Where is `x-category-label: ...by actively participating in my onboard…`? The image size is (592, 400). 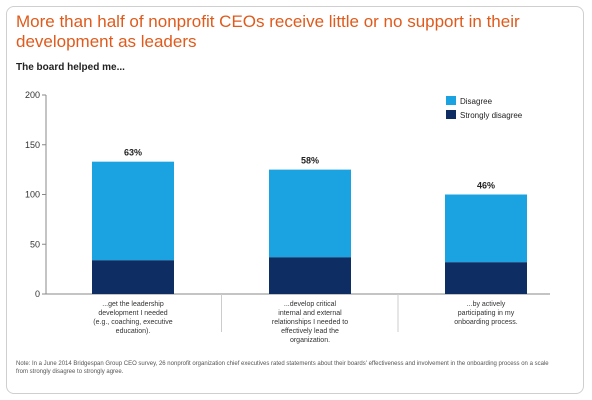
x-category-label: ...by actively participating in my onboard… is located at coordinates (485, 313).